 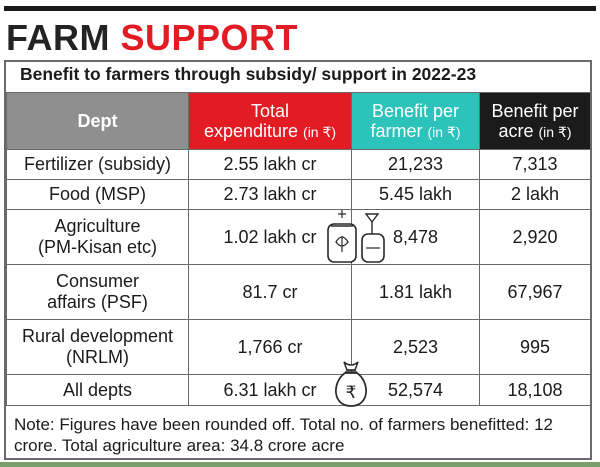 What do you see at coordinates (270, 164) in the screenshot?
I see `row-expenditure: 2.55 lakh cr` at bounding box center [270, 164].